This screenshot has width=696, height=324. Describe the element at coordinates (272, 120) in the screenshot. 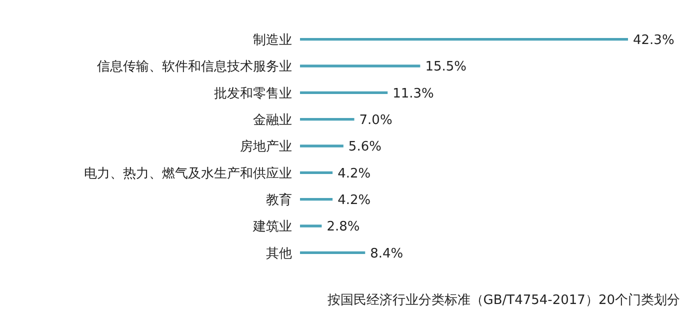

I see `y-tick-label: 金融业` at that location.